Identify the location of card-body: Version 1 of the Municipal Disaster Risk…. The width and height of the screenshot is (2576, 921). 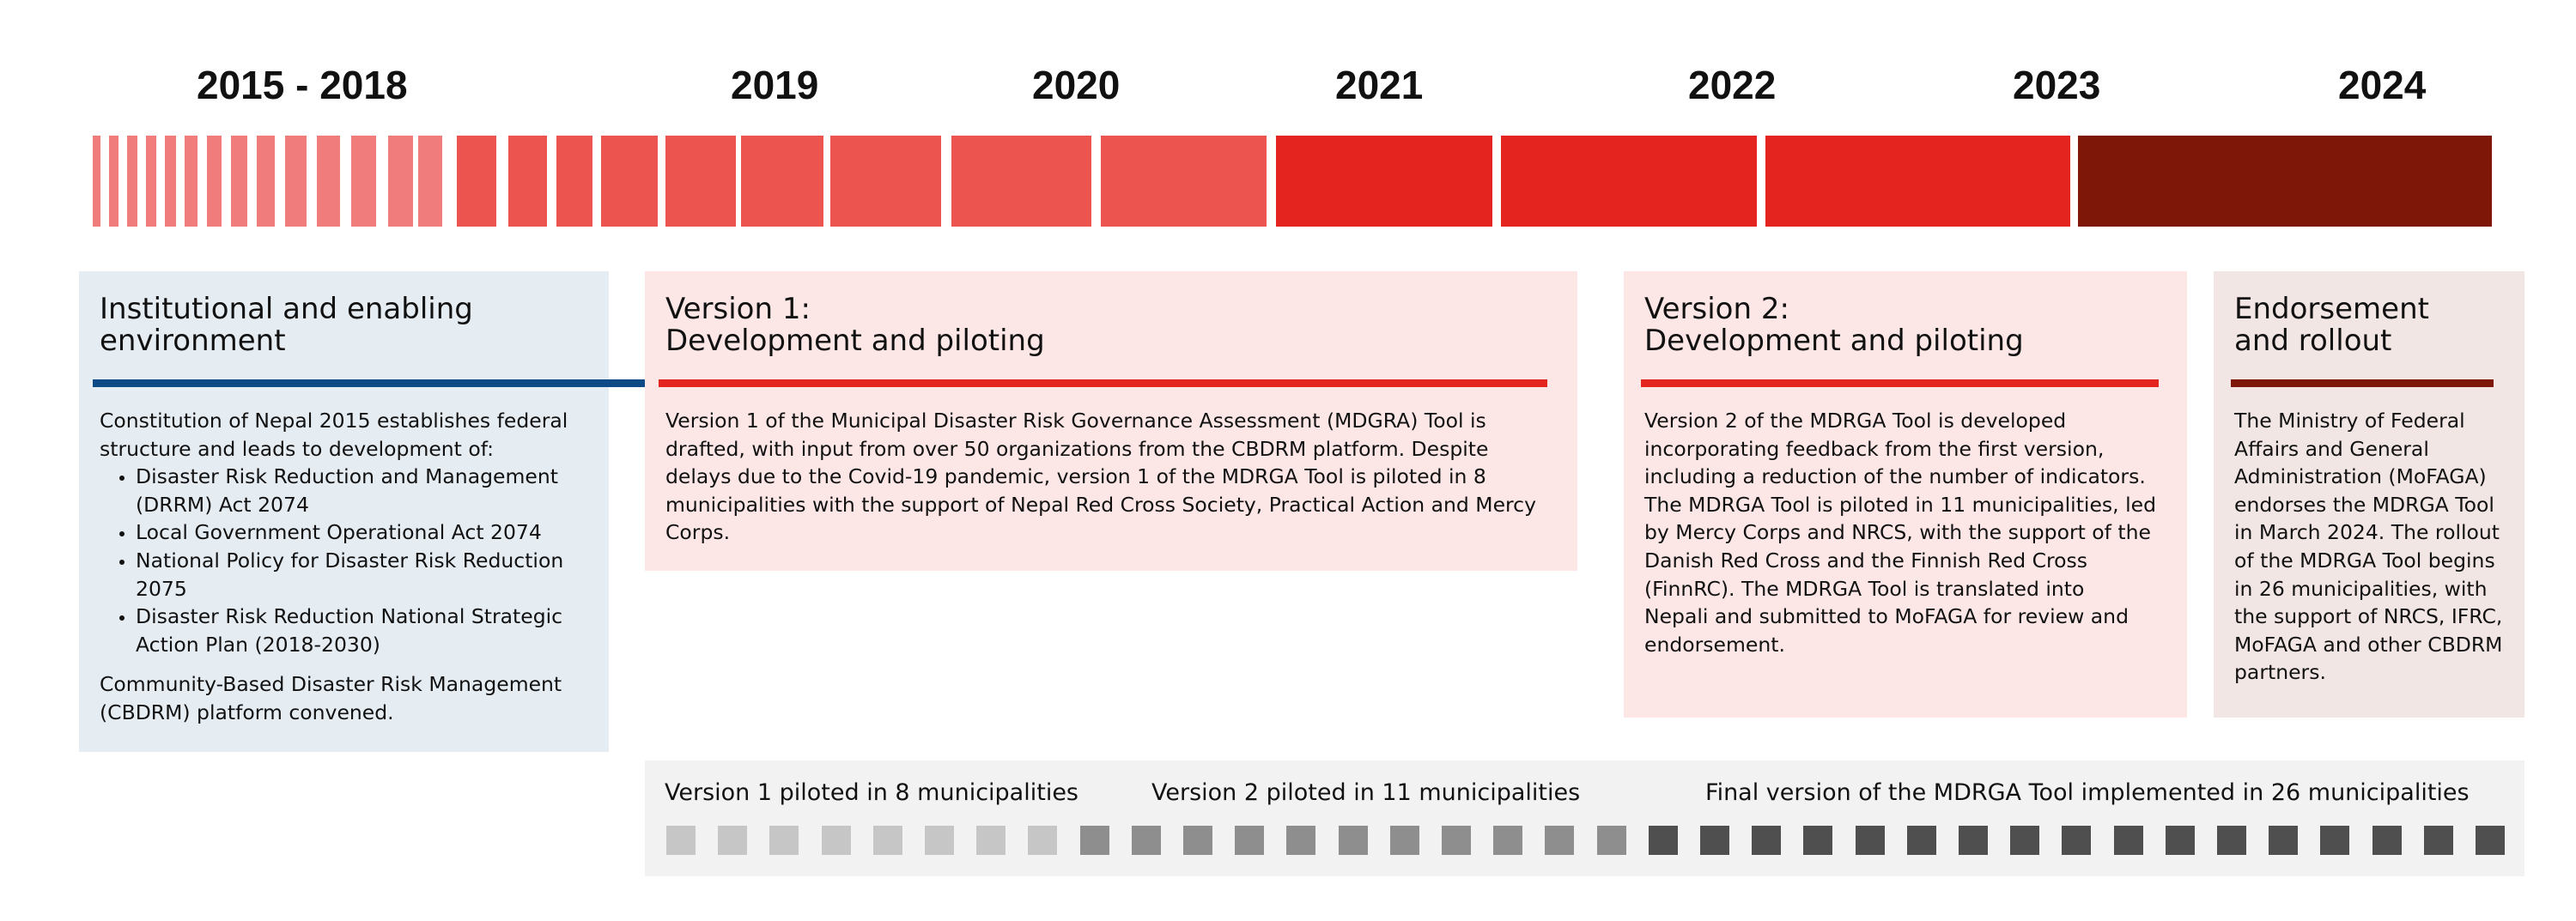
(1101, 477).